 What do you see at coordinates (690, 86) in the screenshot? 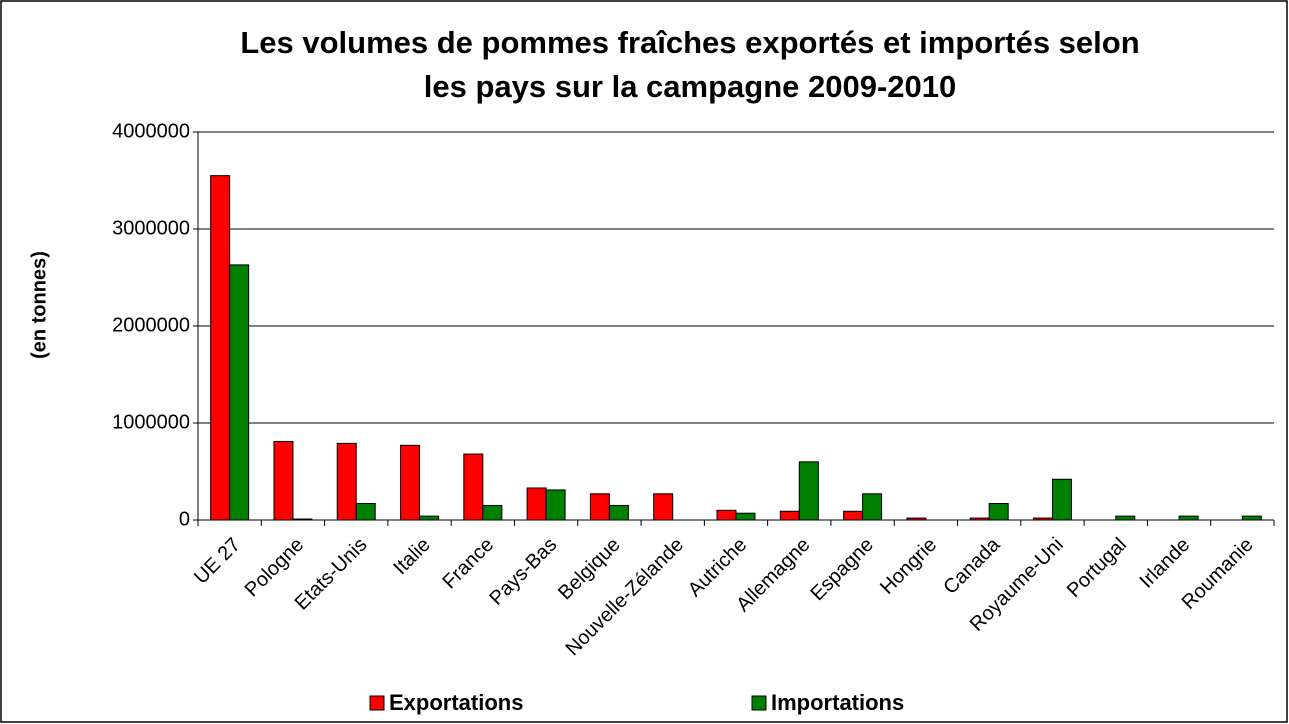
I see `chart-title: les pays sur la campagne 2009-2010` at bounding box center [690, 86].